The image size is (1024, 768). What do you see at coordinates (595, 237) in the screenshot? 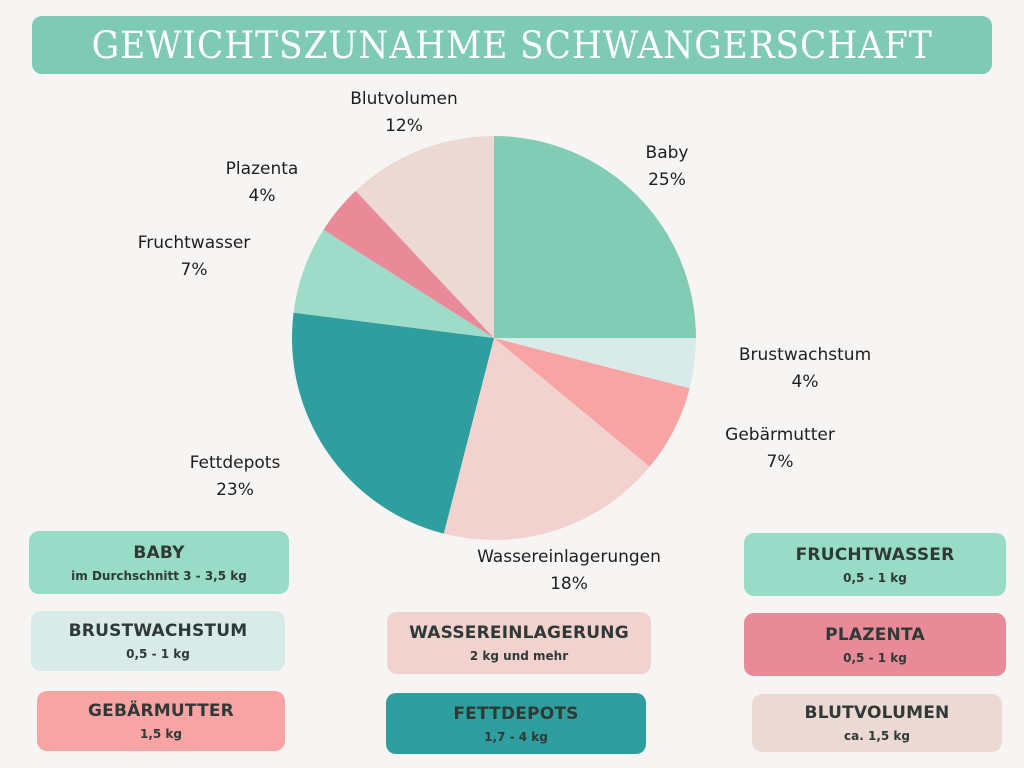
I see `pie-slice-baby` at bounding box center [595, 237].